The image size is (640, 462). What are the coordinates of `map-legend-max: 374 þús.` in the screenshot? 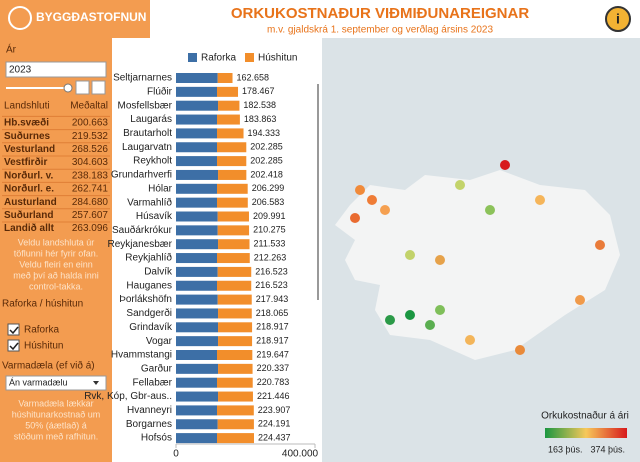 It's located at (607, 449).